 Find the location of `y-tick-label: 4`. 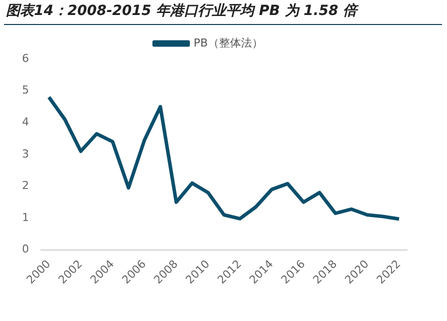

y-tick-label: 4 is located at coordinates (25, 121).